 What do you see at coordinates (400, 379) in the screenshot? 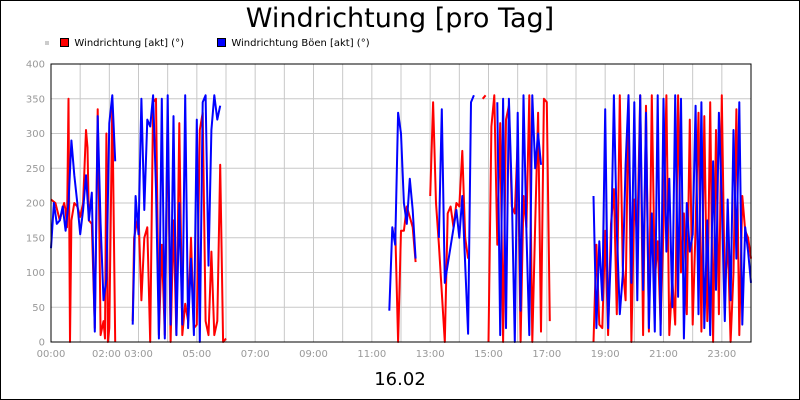
I see `date-label: 16.02` at bounding box center [400, 379].